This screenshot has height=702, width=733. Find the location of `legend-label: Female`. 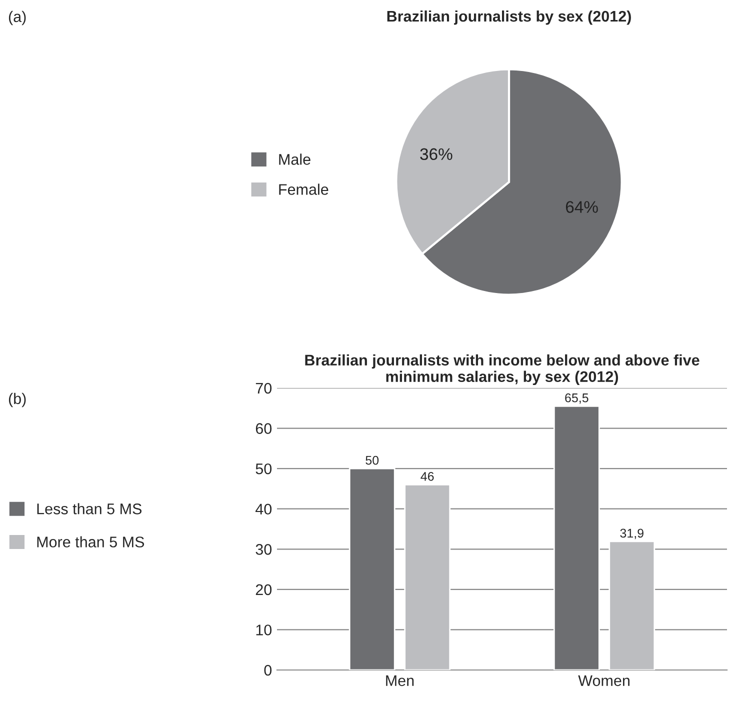

legend-label: Female is located at coordinates (303, 189).